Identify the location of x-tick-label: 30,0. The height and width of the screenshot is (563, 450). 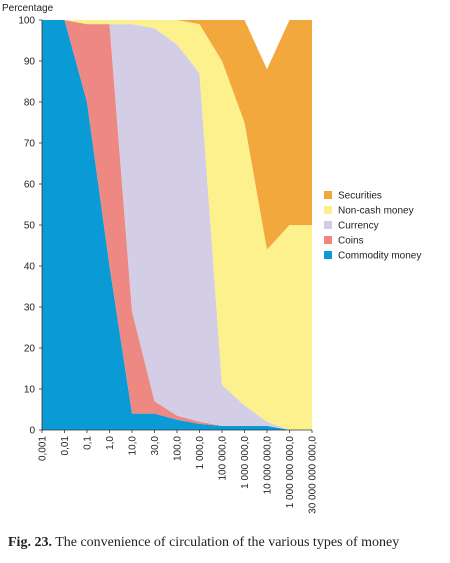
(155, 446).